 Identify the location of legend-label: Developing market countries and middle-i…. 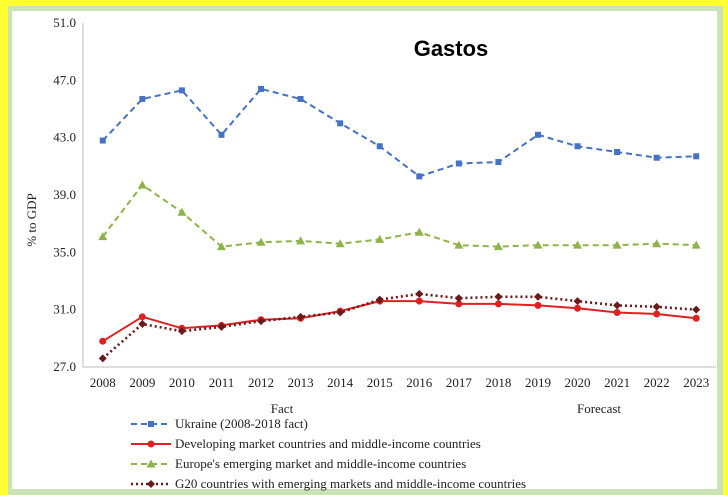
(328, 443).